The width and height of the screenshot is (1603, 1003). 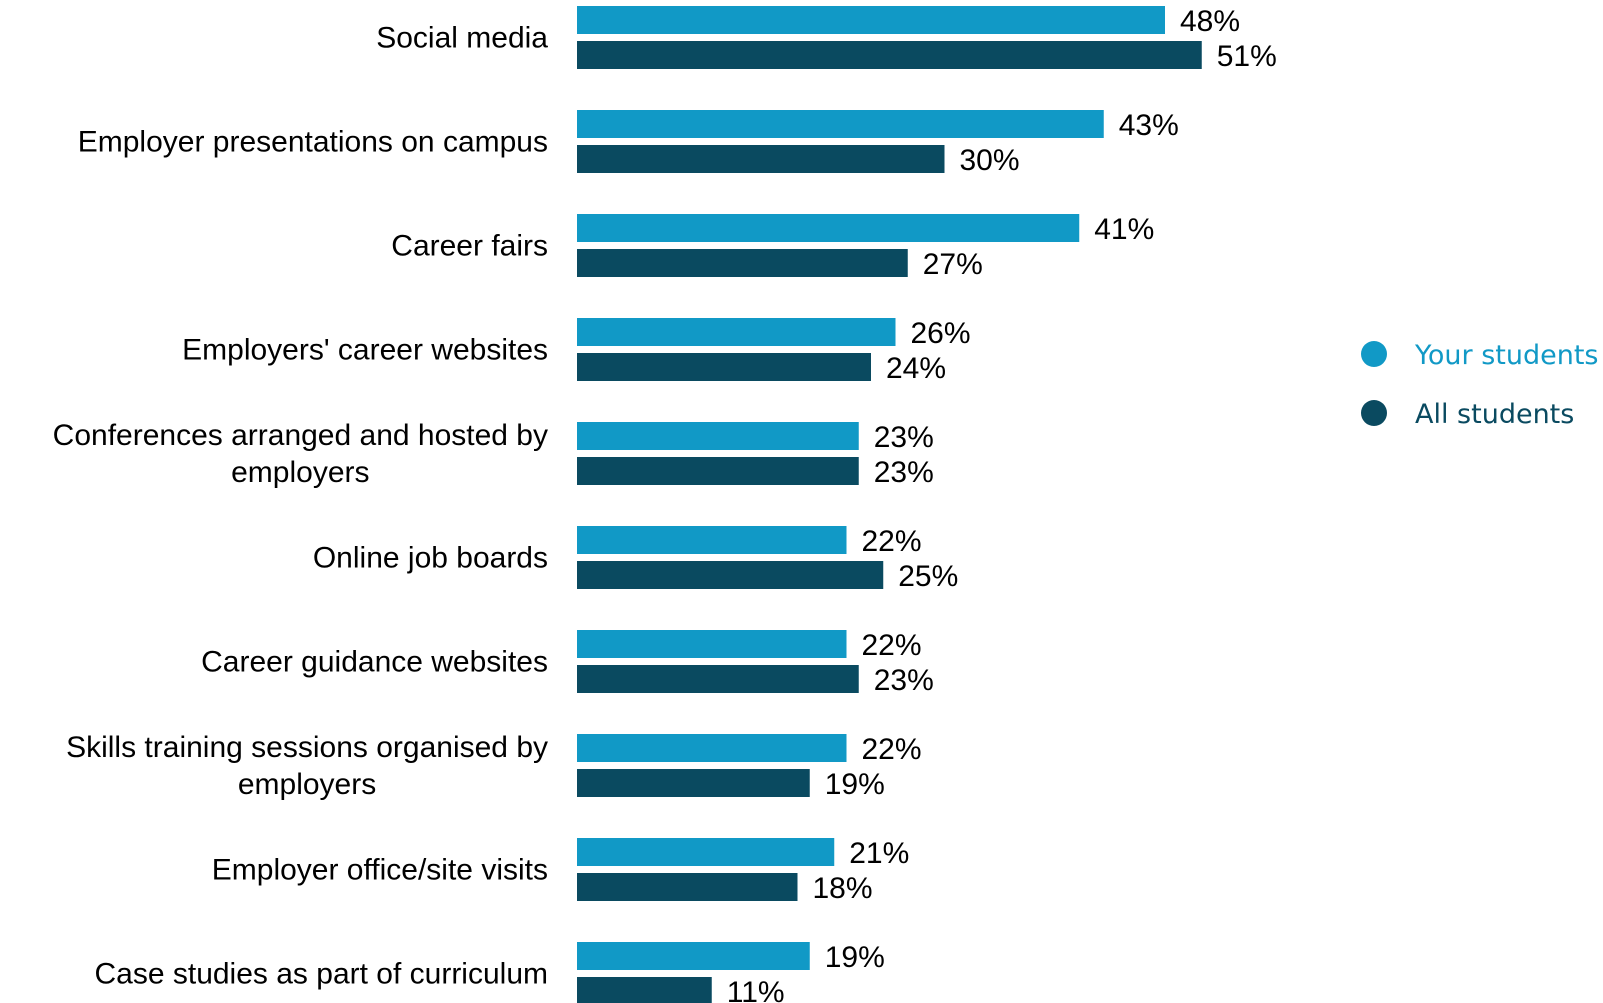 What do you see at coordinates (916, 368) in the screenshot?
I see `value-label-all-students-3: 24%` at bounding box center [916, 368].